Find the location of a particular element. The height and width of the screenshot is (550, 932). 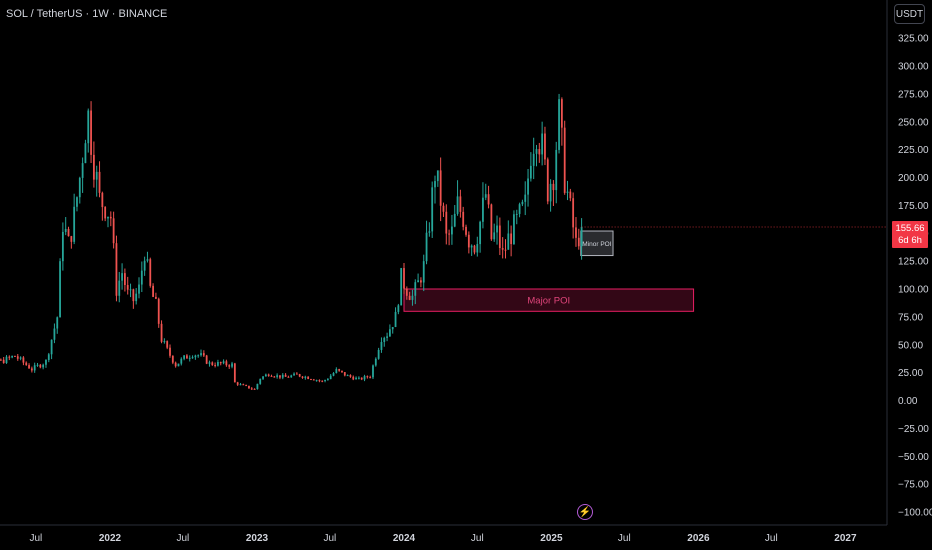

price-tick-label: −25.00 is located at coordinates (913, 429).